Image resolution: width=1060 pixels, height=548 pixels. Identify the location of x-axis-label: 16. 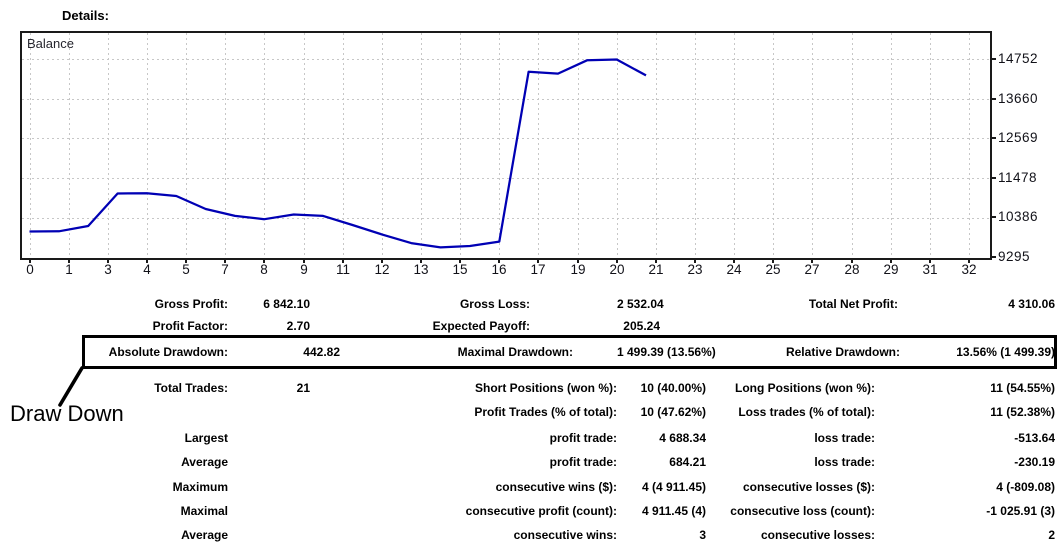
(499, 269).